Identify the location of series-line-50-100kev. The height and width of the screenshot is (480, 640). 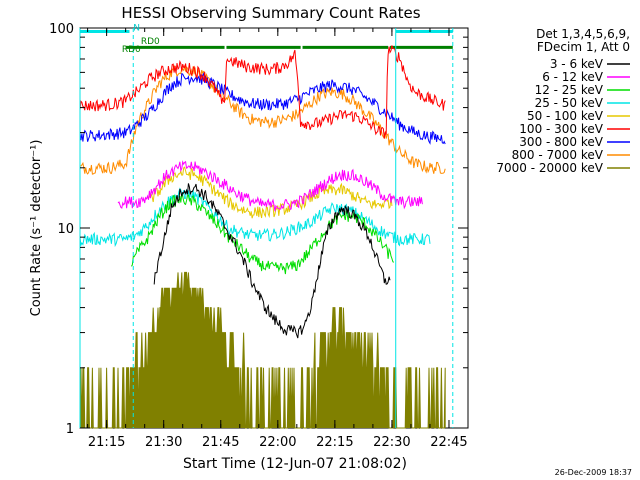
(270, 192).